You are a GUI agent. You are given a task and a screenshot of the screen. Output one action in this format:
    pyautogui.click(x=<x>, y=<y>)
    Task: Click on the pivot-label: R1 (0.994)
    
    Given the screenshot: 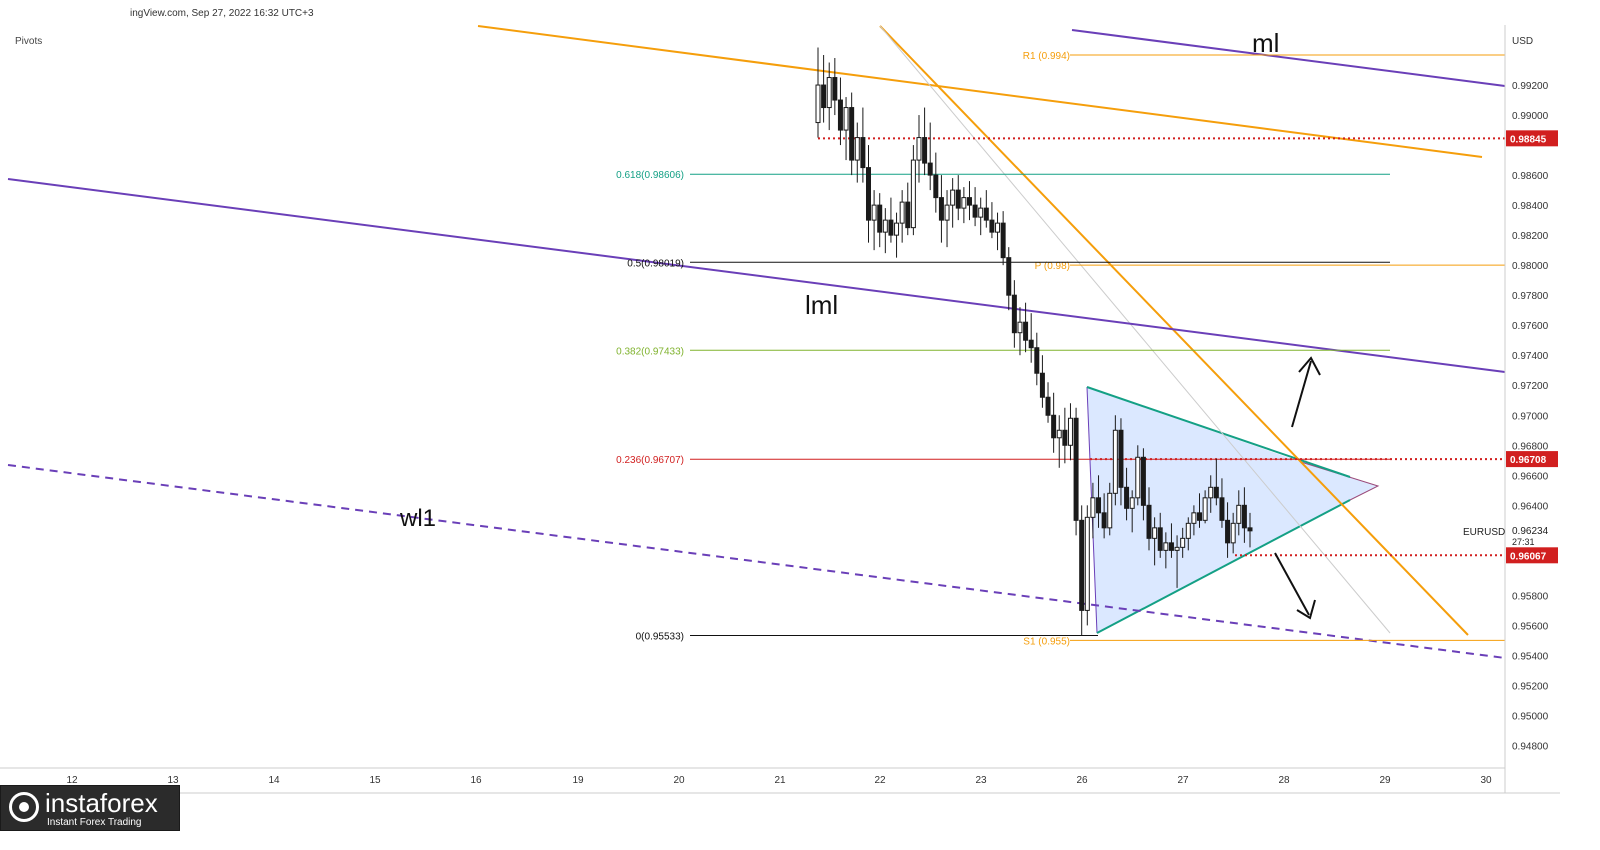 What is the action you would take?
    pyautogui.click(x=1046, y=56)
    